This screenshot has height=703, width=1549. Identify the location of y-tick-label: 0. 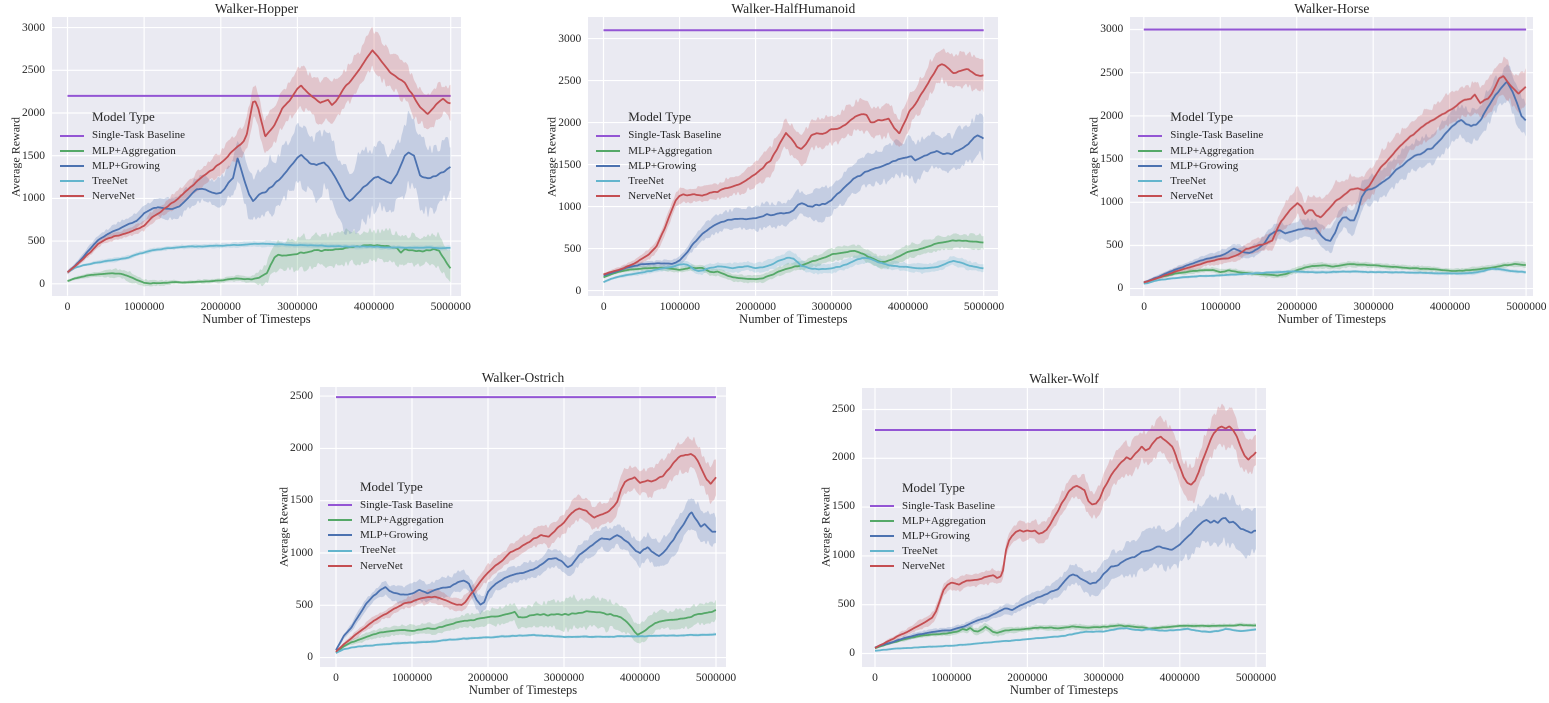
(852, 652).